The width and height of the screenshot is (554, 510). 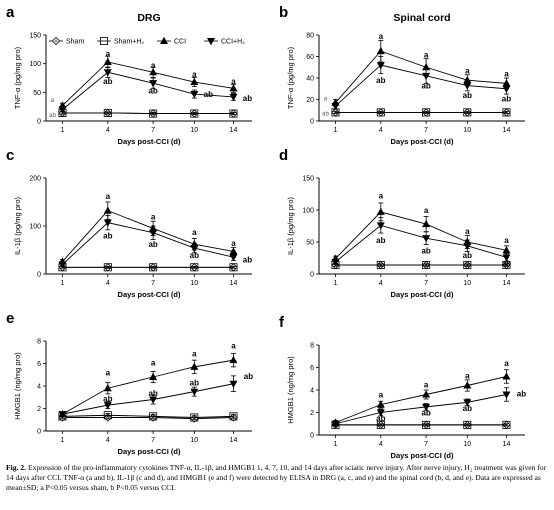 What do you see at coordinates (194, 440) in the screenshot?
I see `x-tick-label: 10` at bounding box center [194, 440].